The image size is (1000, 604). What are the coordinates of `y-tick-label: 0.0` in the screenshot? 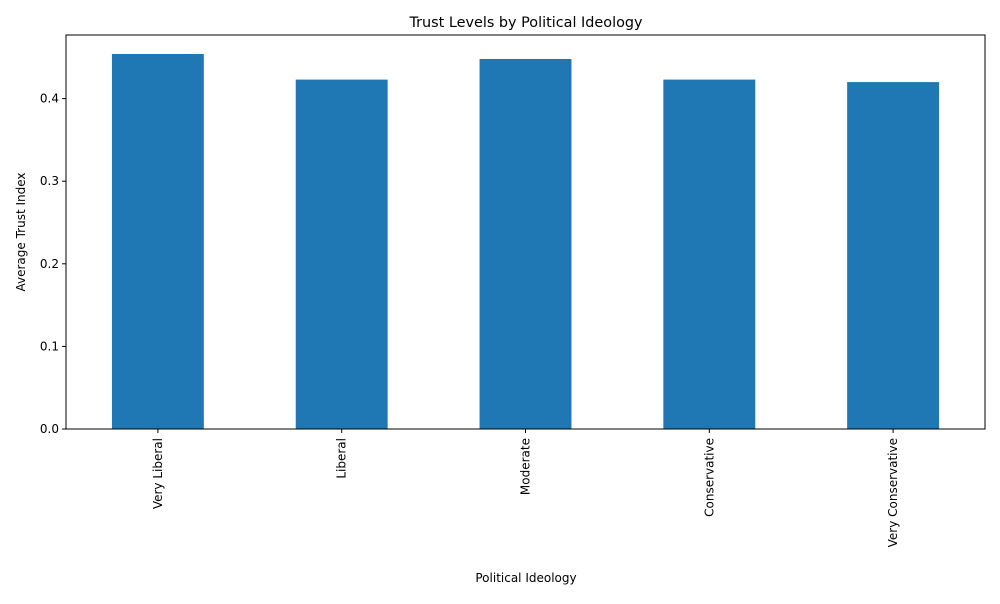 It's located at (49, 429).